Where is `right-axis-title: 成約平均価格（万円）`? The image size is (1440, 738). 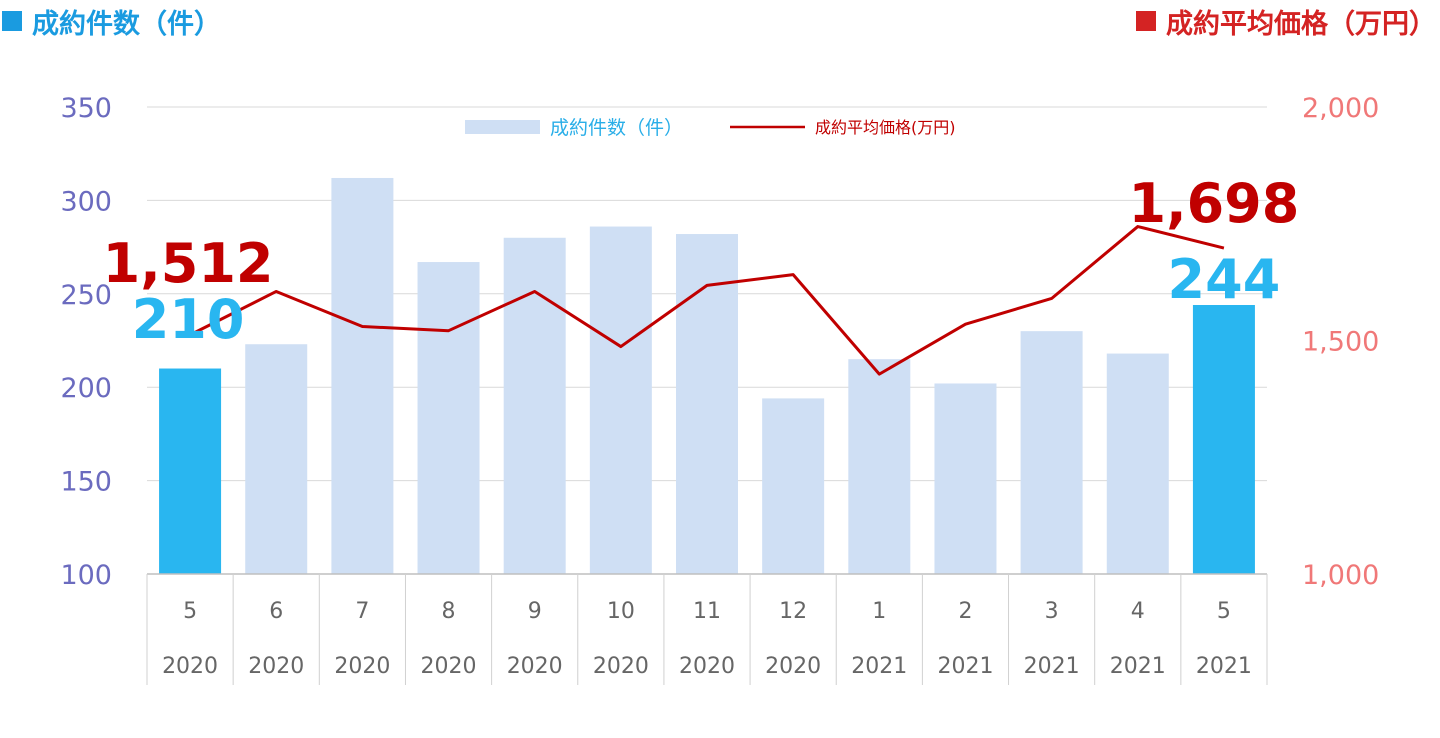
right-axis-title: 成約平均価格（万円） is located at coordinates (1286, 21).